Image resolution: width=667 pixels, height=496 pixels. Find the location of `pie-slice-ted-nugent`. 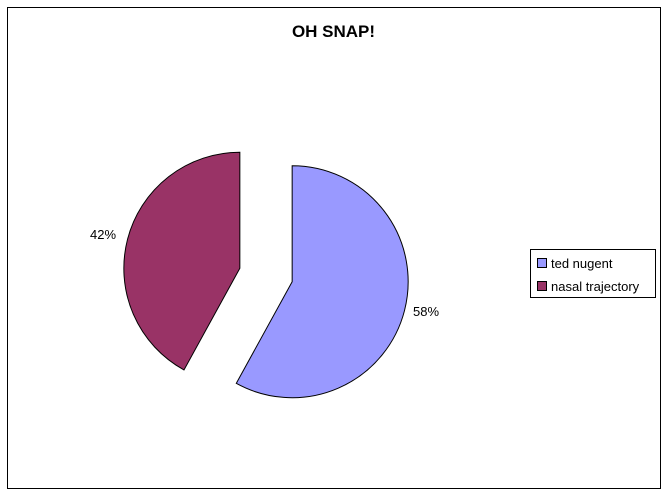

pie-slice-ted-nugent is located at coordinates (322, 282).